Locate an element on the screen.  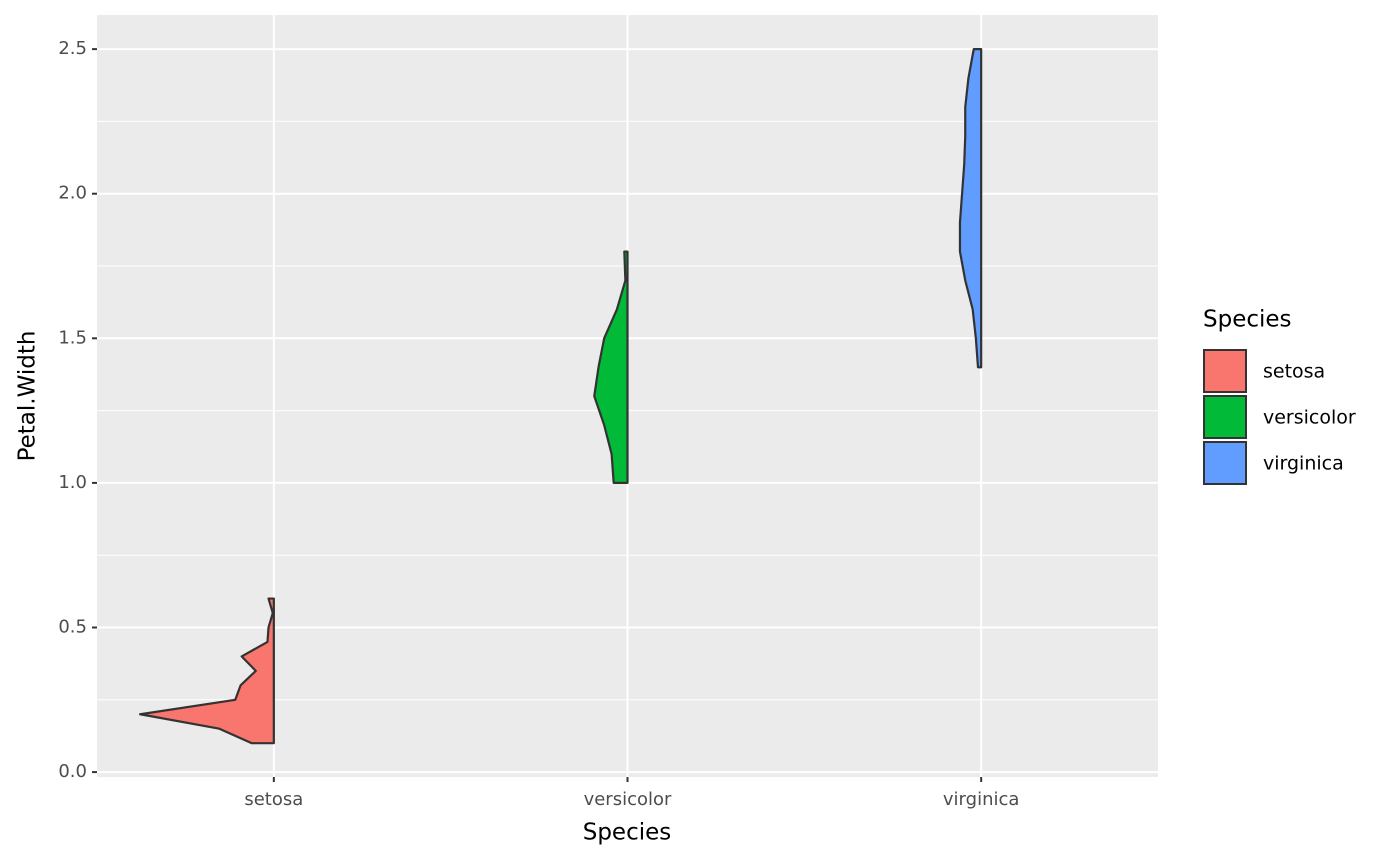
y-tick-label: 1.0 is located at coordinates (72, 482).